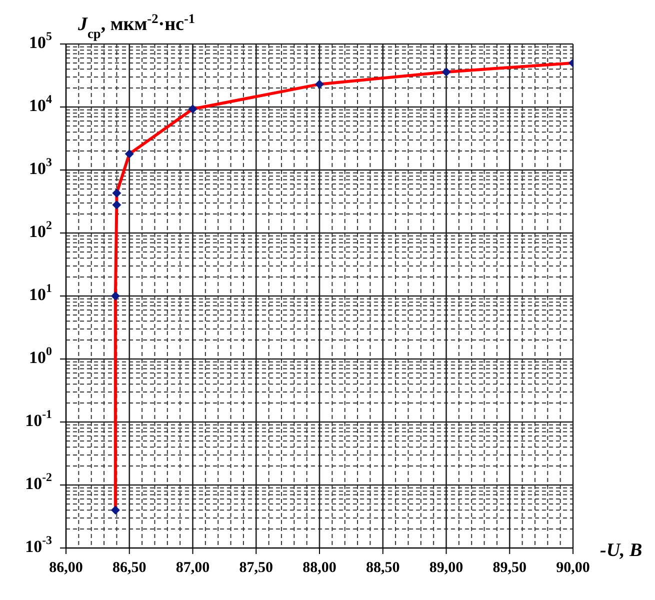 The width and height of the screenshot is (655, 600). What do you see at coordinates (256, 568) in the screenshot?
I see `x-tick-label: 87,50` at bounding box center [256, 568].